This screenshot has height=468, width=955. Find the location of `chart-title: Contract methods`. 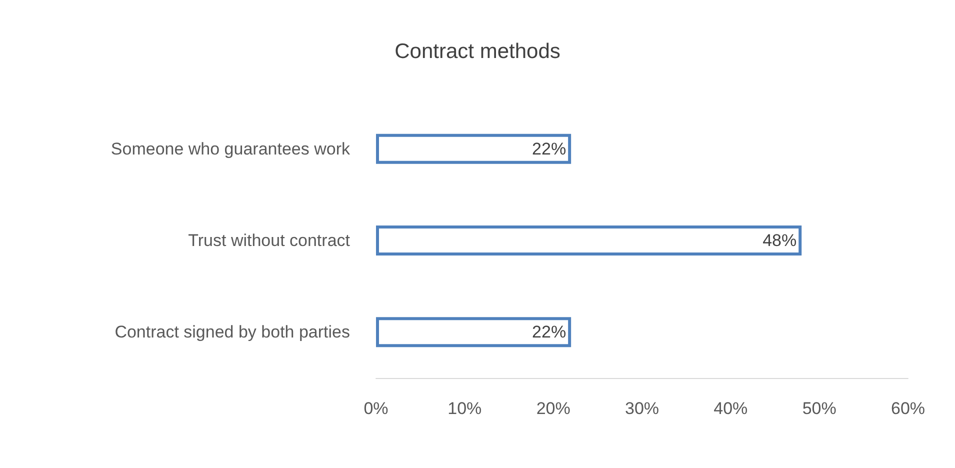

chart-title: Contract methods is located at coordinates (477, 51).